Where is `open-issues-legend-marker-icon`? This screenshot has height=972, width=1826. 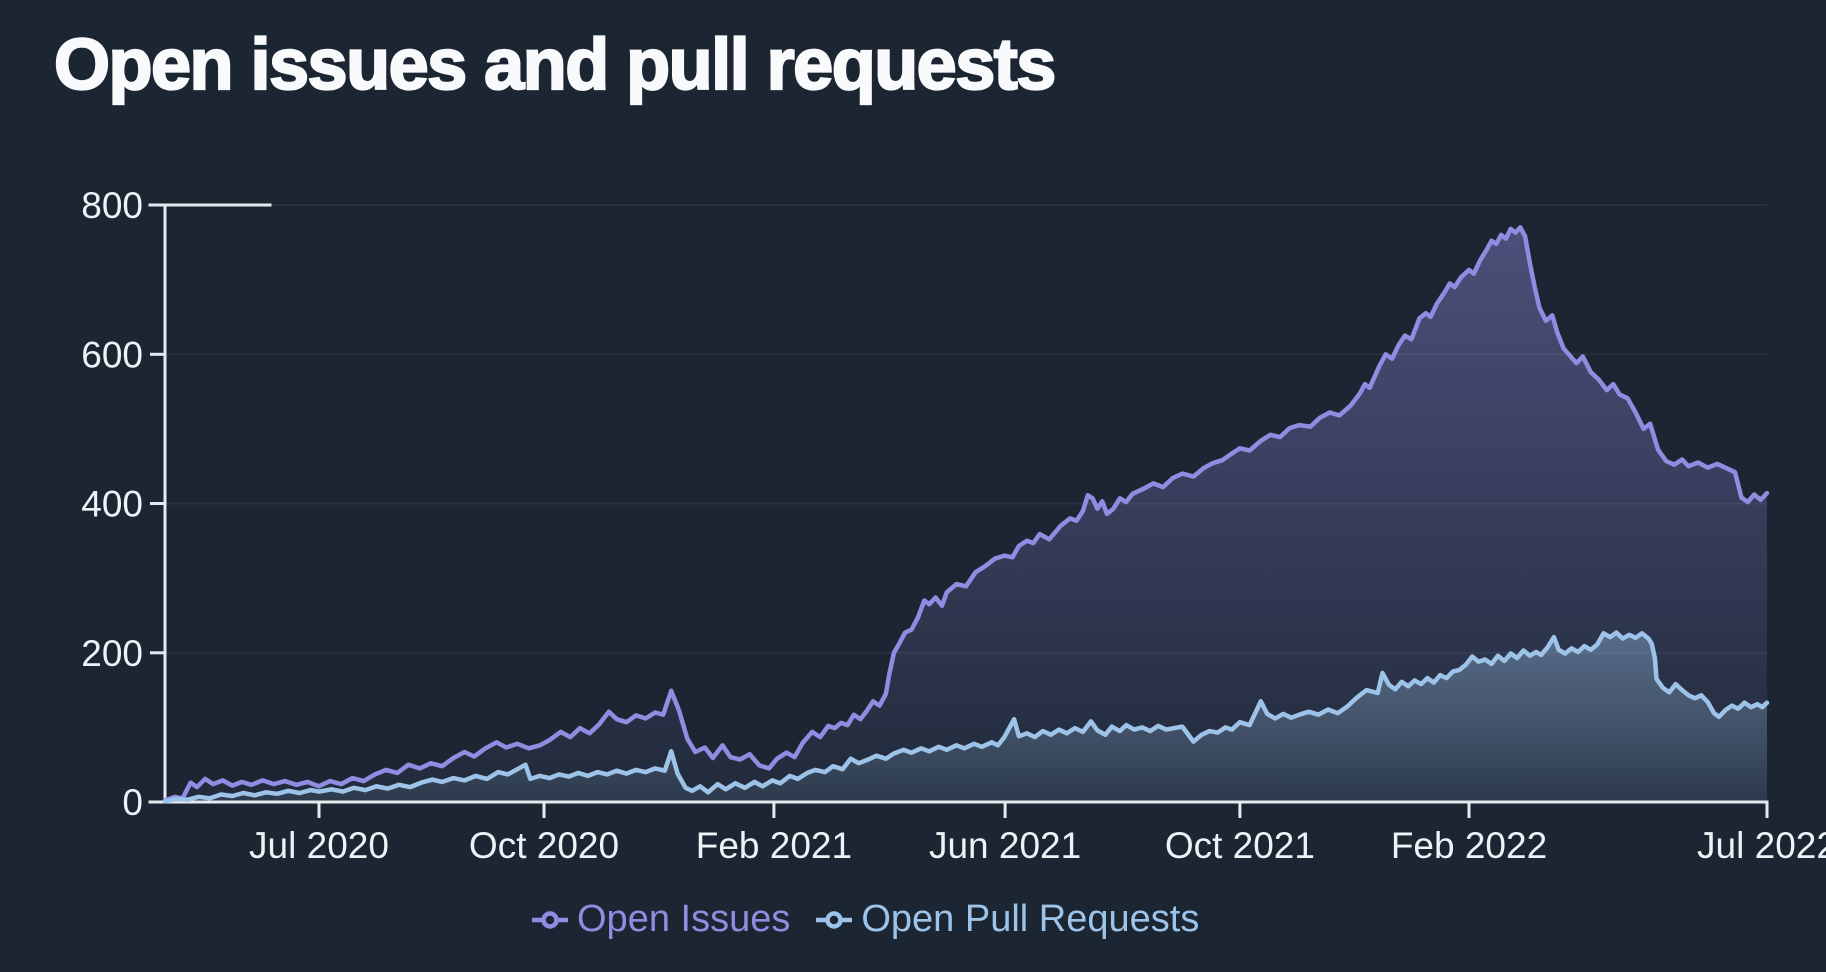 open-issues-legend-marker-icon is located at coordinates (550, 919).